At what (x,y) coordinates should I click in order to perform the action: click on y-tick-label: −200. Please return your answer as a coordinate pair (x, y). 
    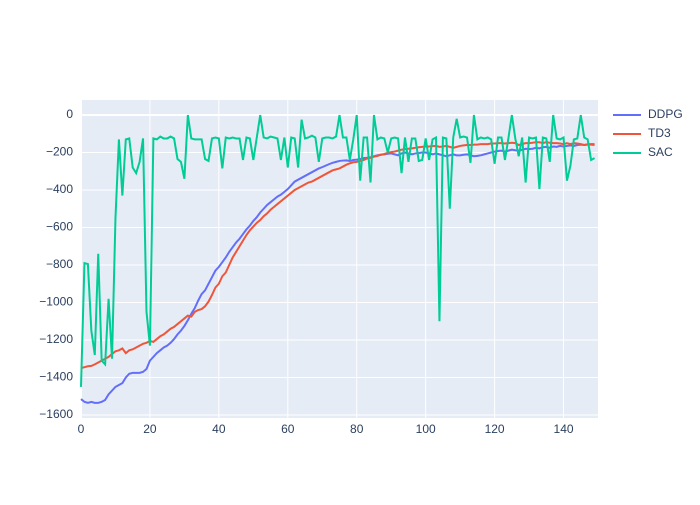
    Looking at the image, I should click on (59, 152).